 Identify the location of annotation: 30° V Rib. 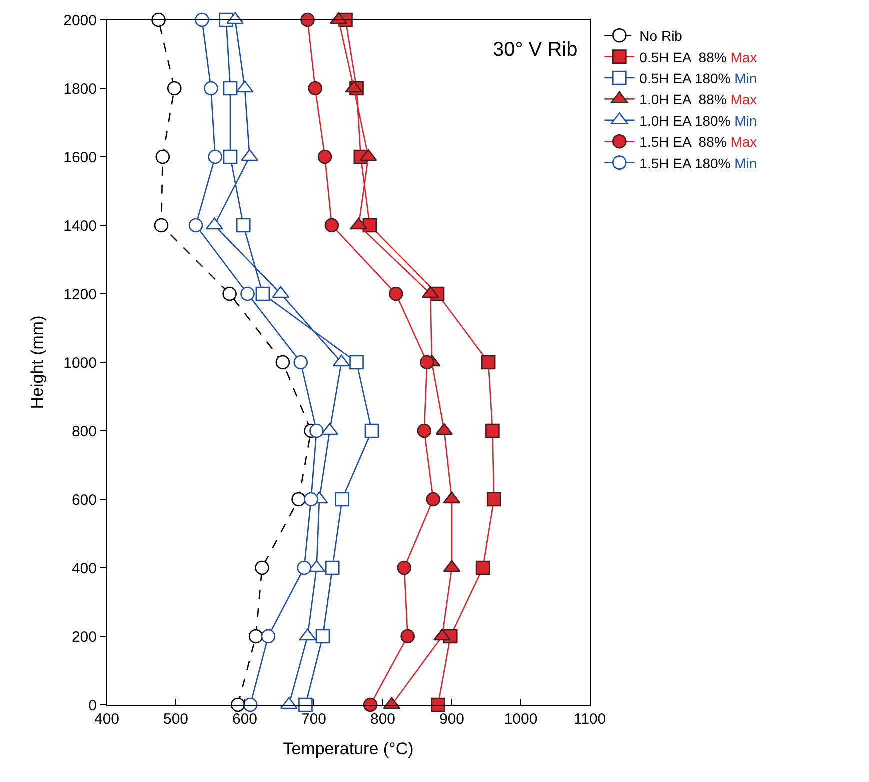
(535, 50).